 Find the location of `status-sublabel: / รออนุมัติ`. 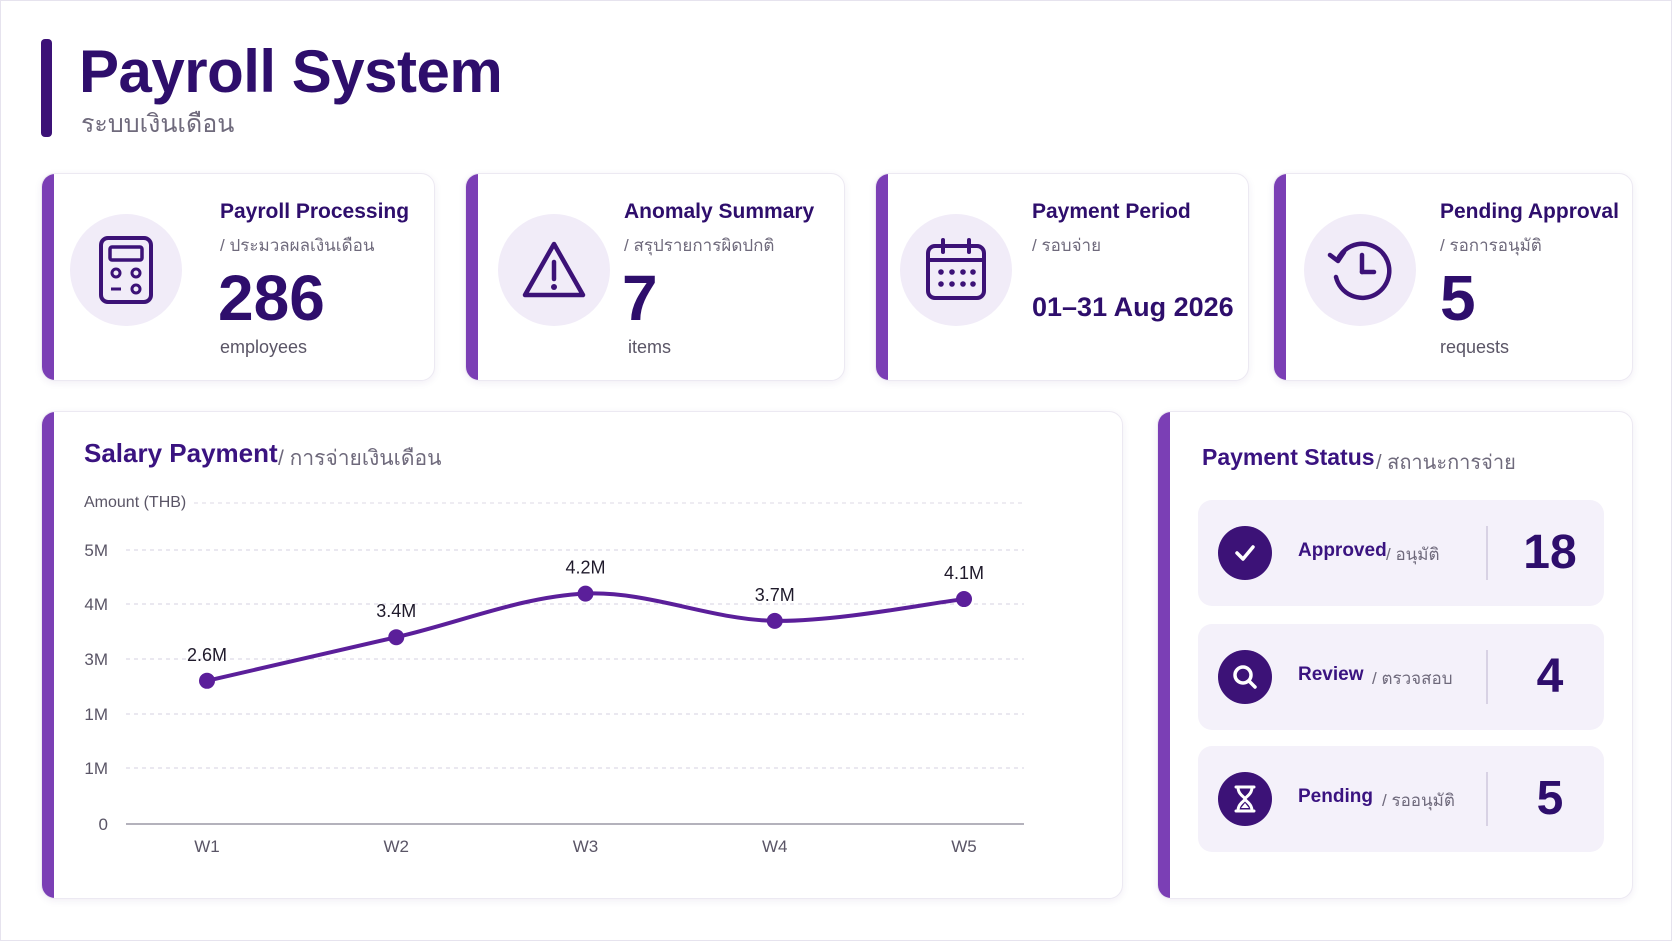

status-sublabel: / รออนุมัติ is located at coordinates (1418, 800).